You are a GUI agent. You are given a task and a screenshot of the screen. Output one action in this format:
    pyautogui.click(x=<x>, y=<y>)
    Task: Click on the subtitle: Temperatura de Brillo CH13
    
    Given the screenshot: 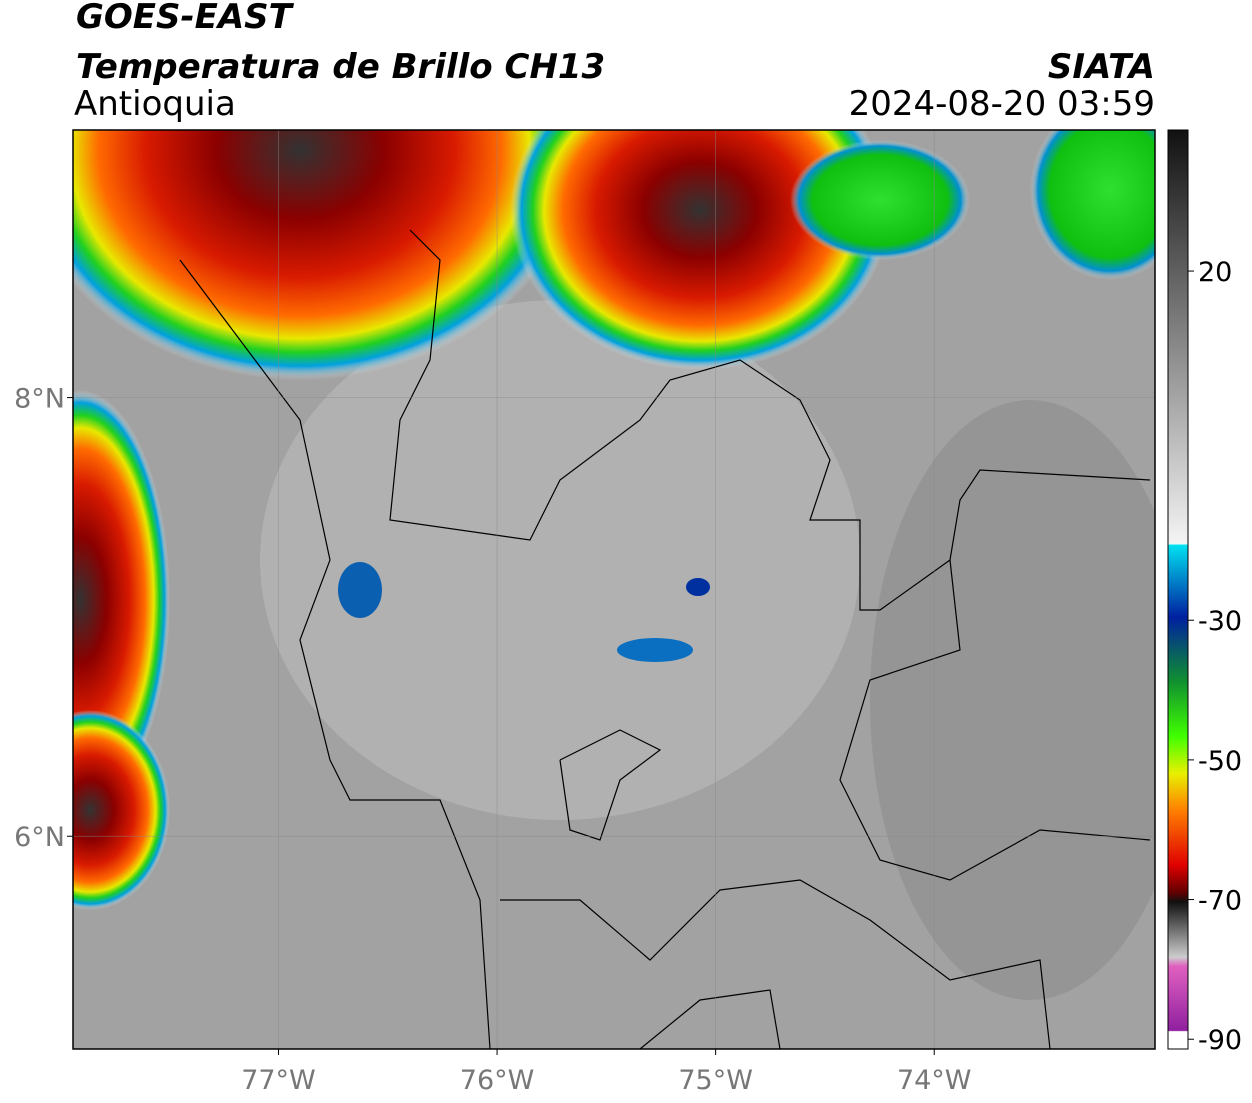 What is the action you would take?
    pyautogui.click(x=340, y=67)
    